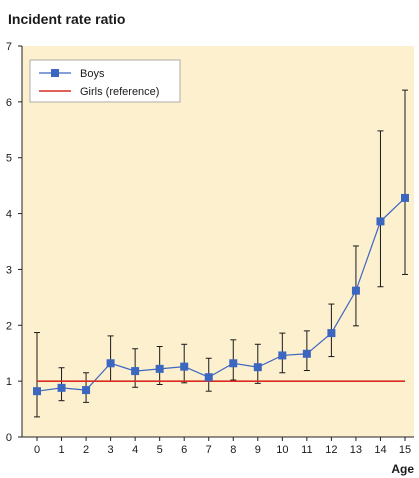  Describe the element at coordinates (356, 450) in the screenshot. I see `x-tick-label: 13` at that location.